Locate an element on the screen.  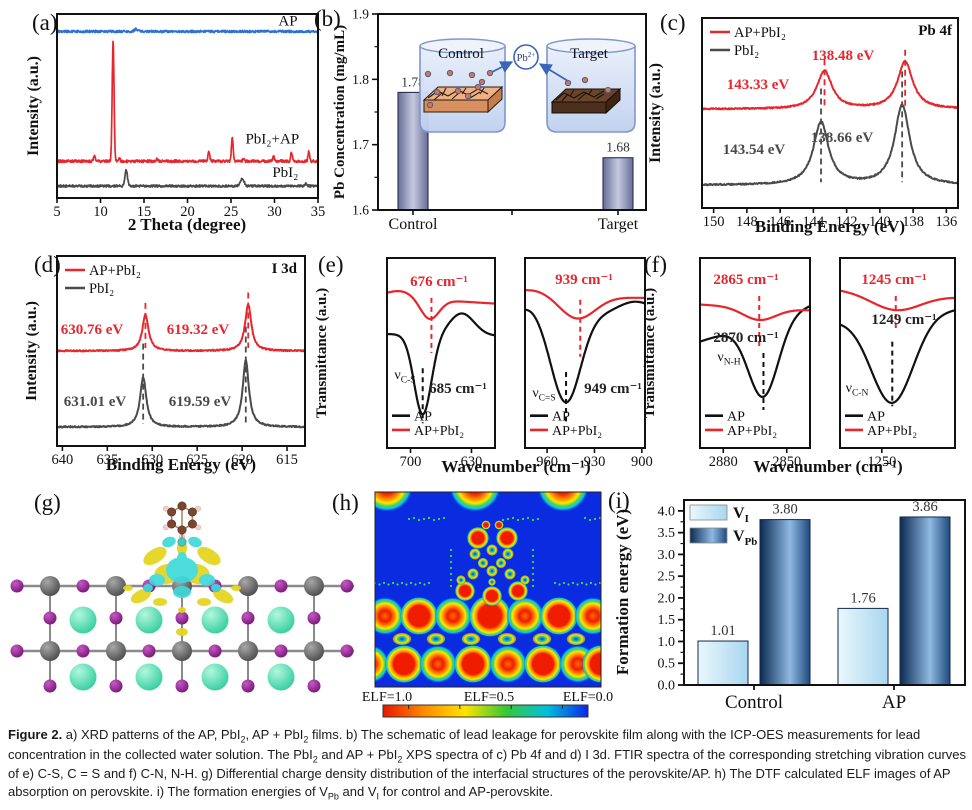
x-tick-label: 625 is located at coordinates (197, 460).